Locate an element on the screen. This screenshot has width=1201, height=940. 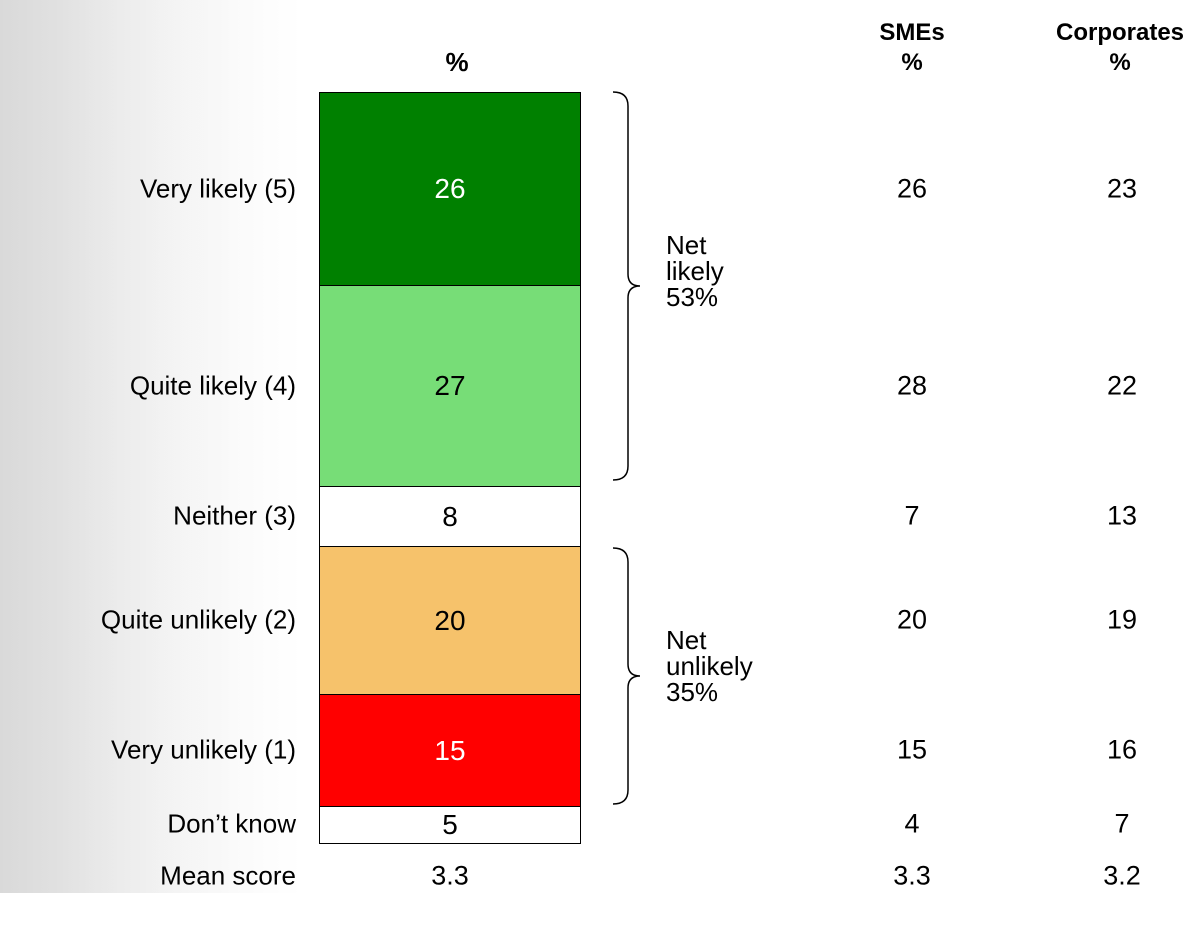
category-label: Don’t know is located at coordinates (231, 823).